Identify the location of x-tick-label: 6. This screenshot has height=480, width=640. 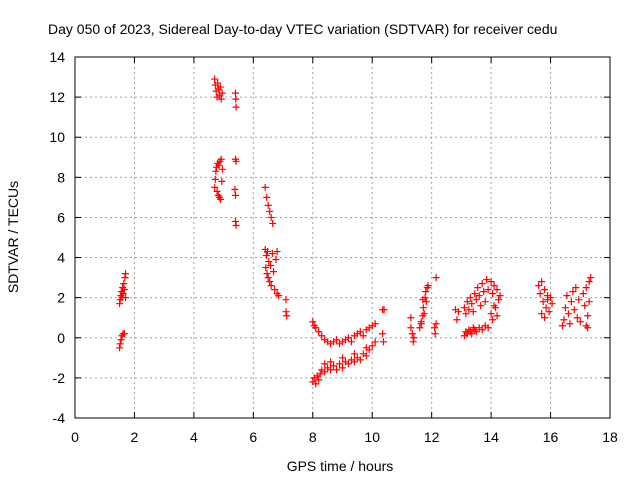
(253, 437).